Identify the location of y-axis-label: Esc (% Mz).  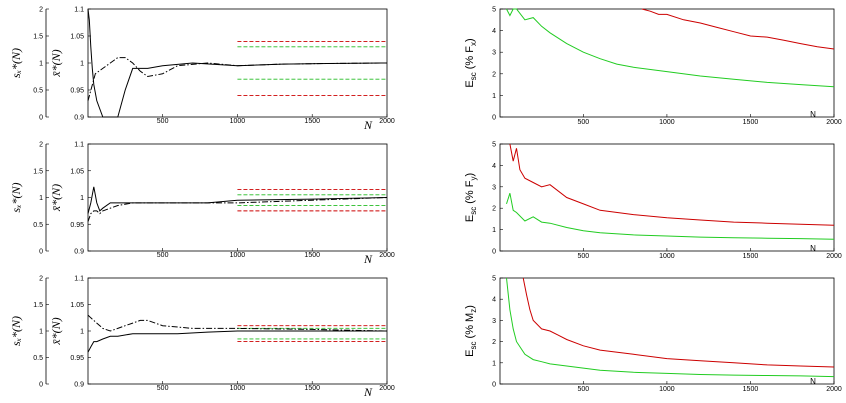
(471, 331).